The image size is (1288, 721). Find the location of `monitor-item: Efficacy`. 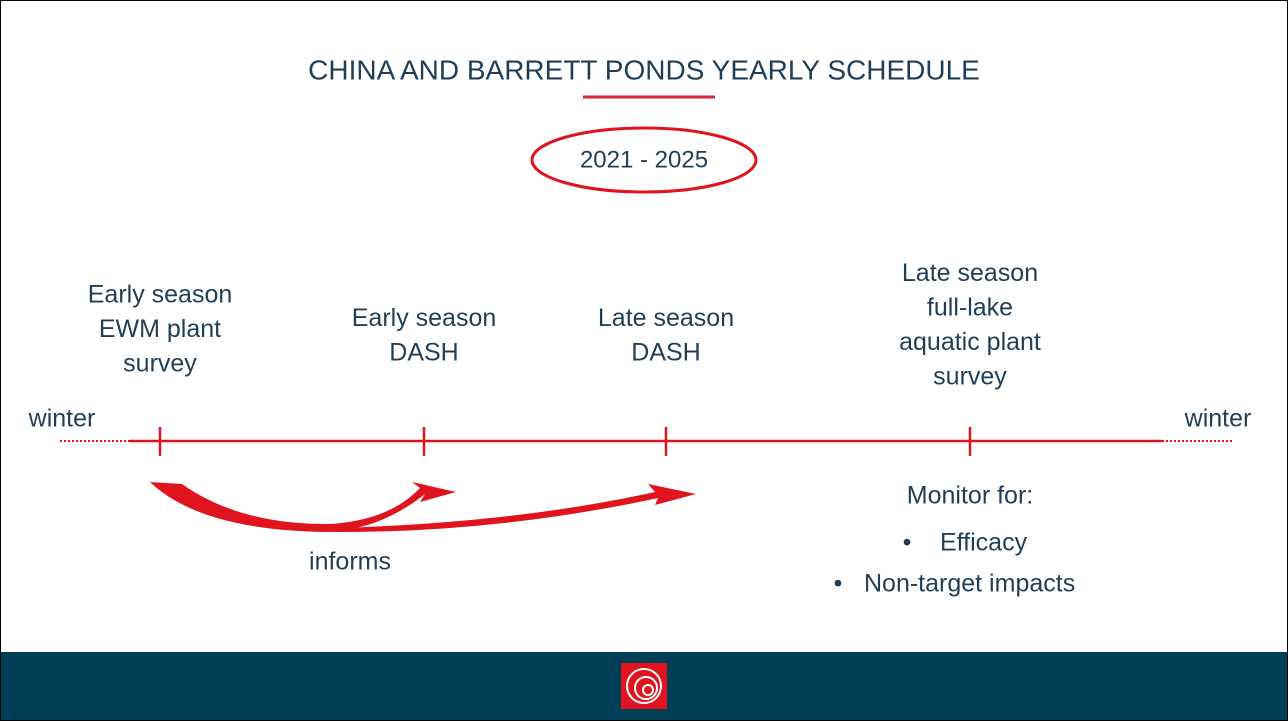

monitor-item: Efficacy is located at coordinates (984, 543).